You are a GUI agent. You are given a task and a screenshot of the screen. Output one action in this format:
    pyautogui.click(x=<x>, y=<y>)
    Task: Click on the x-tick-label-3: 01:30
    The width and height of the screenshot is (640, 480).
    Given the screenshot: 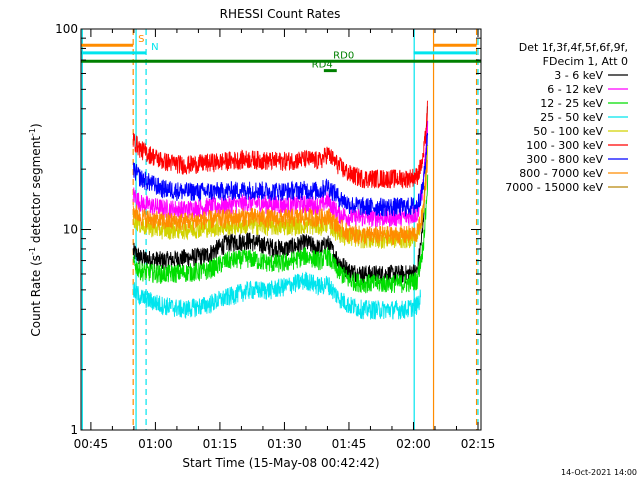 What is the action you would take?
    pyautogui.click(x=284, y=444)
    